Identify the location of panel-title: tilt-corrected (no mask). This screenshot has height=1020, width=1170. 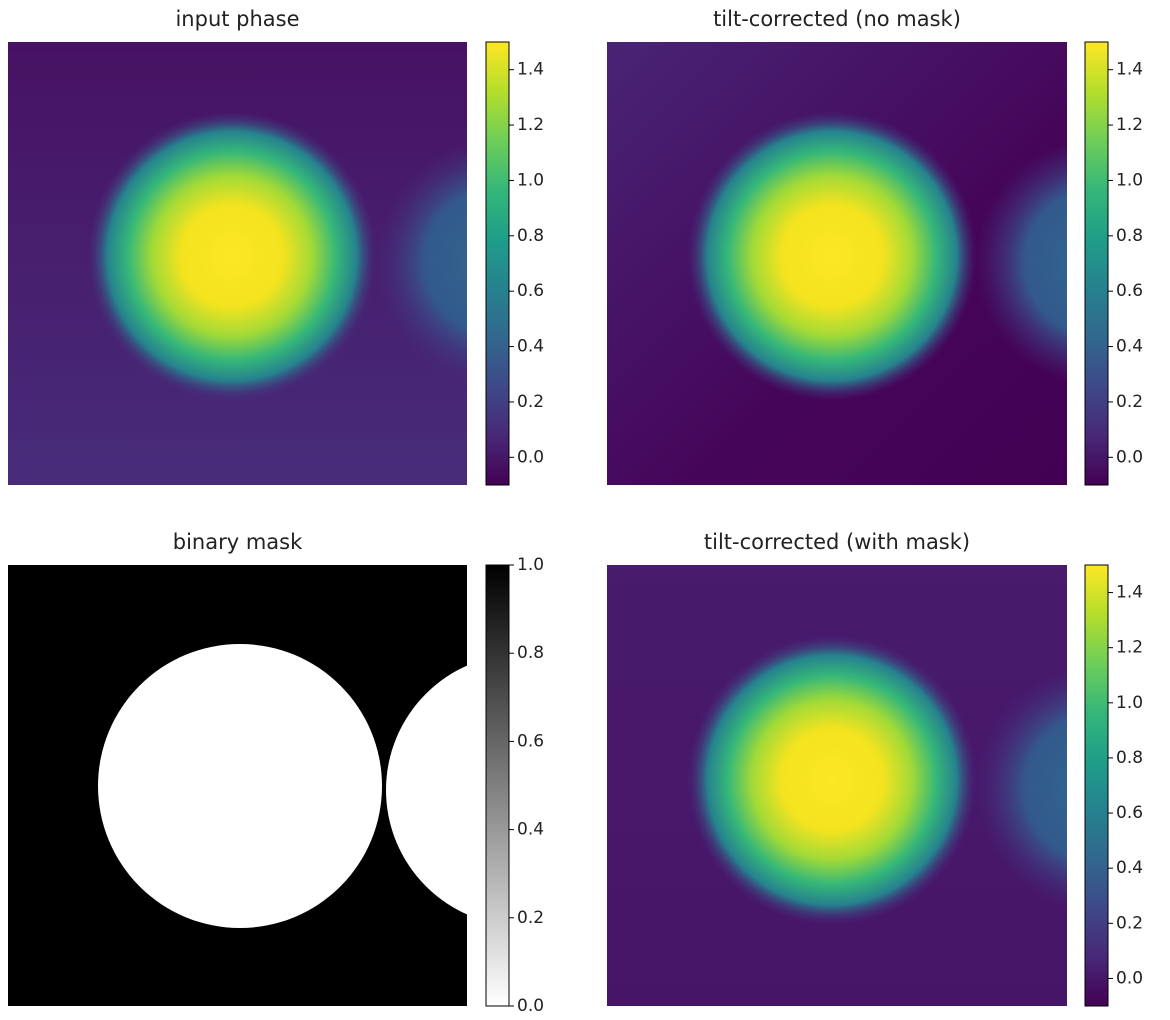
(837, 19).